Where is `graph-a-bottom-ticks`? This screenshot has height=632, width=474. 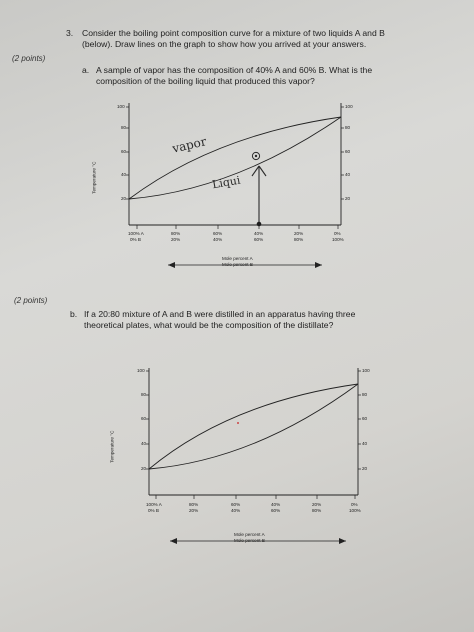
graph-a-bottom-ticks is located at coordinates (237, 227).